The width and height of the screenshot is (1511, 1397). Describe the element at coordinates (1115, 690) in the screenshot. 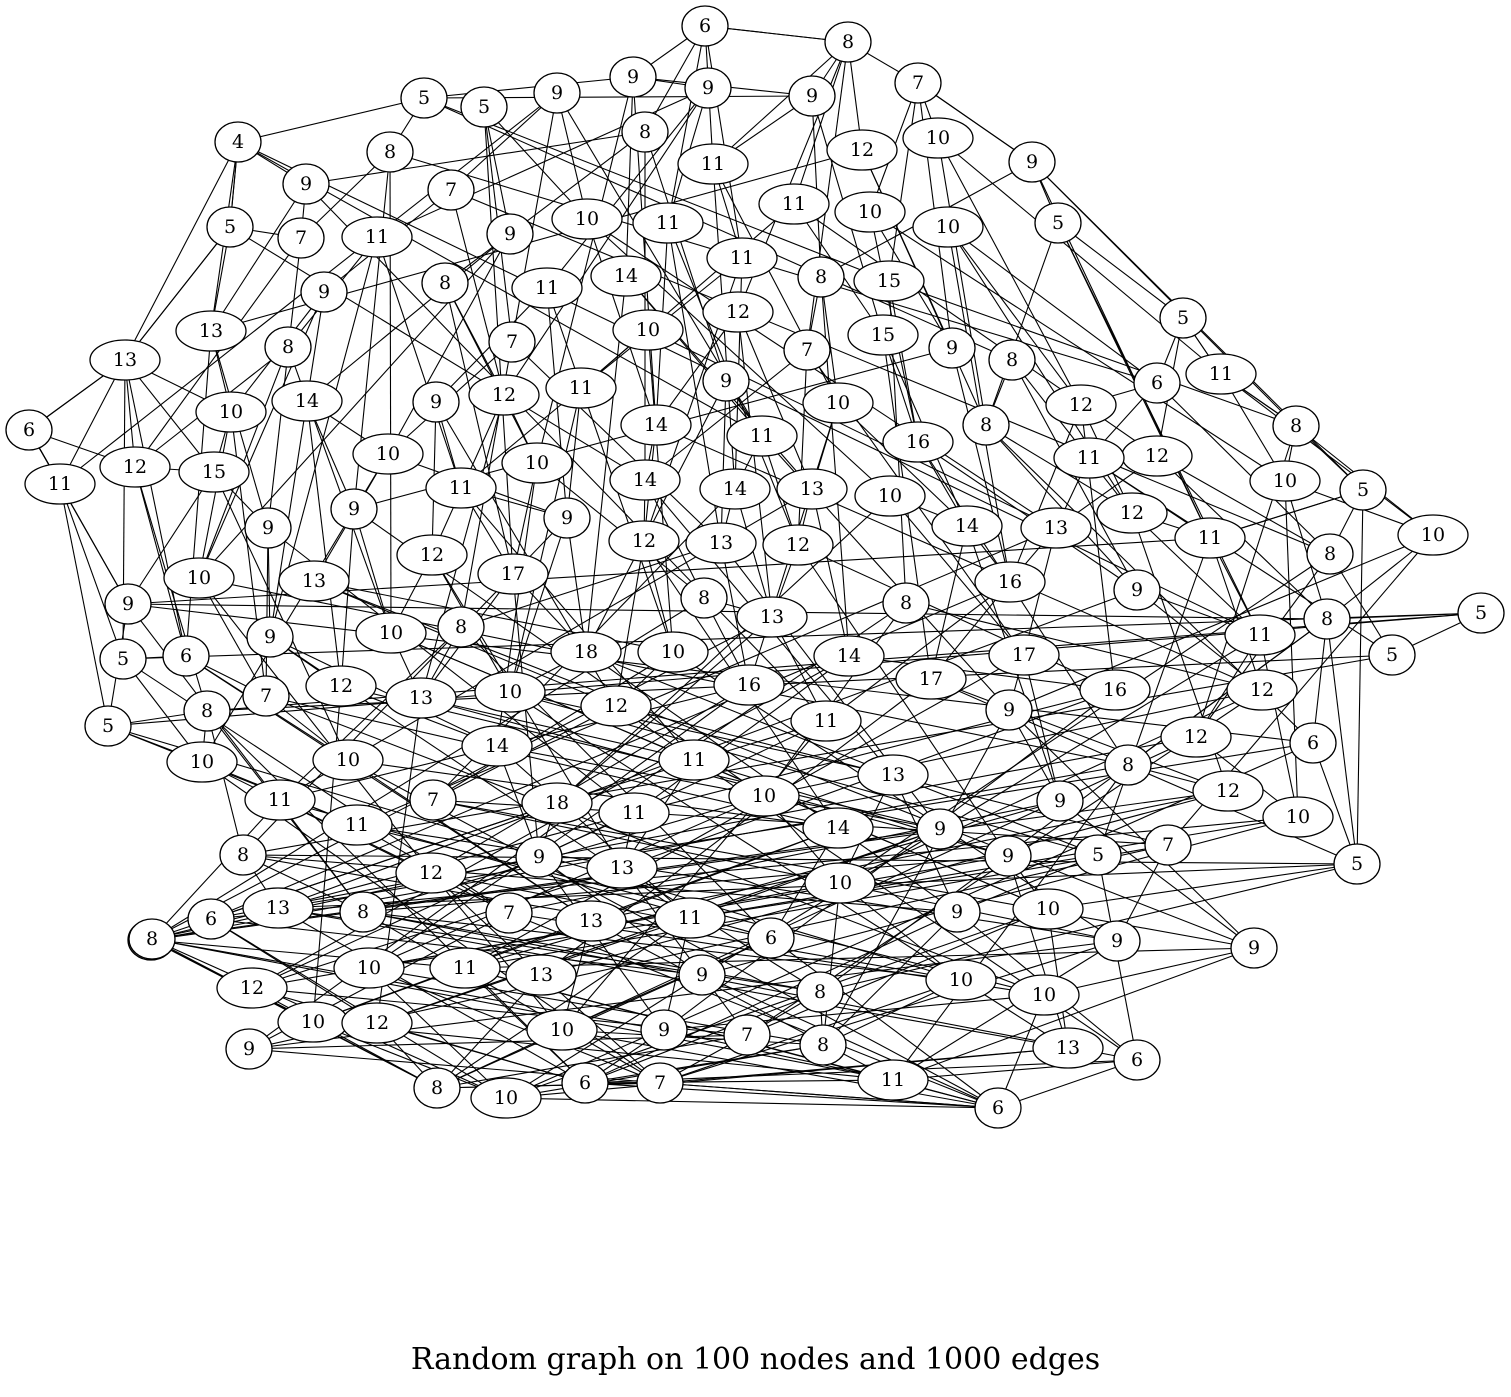

I see `node-label: 16` at that location.